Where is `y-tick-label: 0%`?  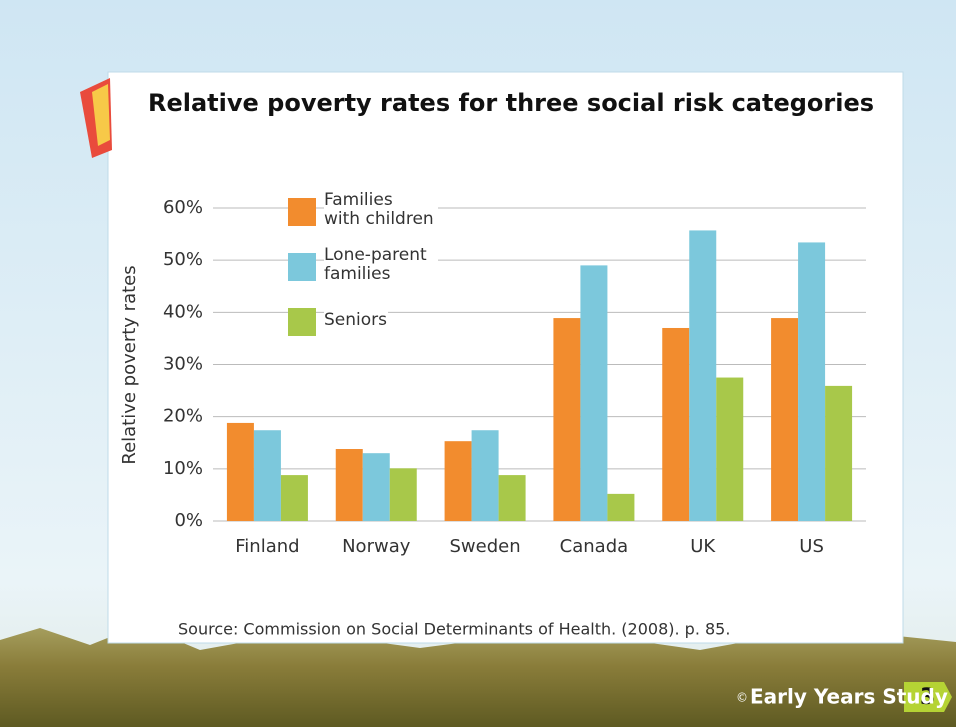
y-tick-label: 0% is located at coordinates (188, 520).